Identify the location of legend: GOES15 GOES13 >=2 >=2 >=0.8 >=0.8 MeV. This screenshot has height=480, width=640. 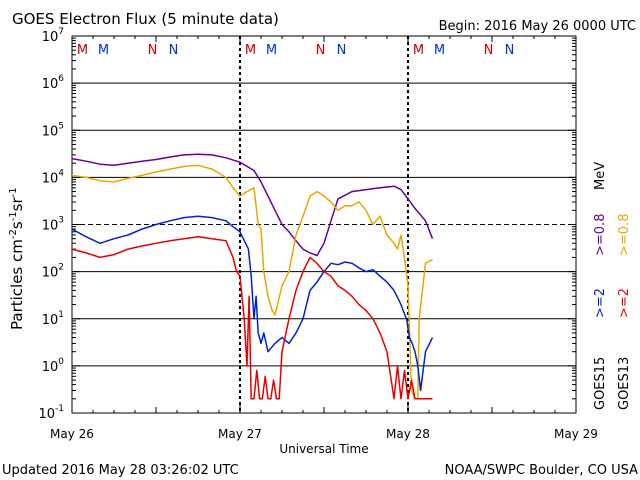
(612, 286).